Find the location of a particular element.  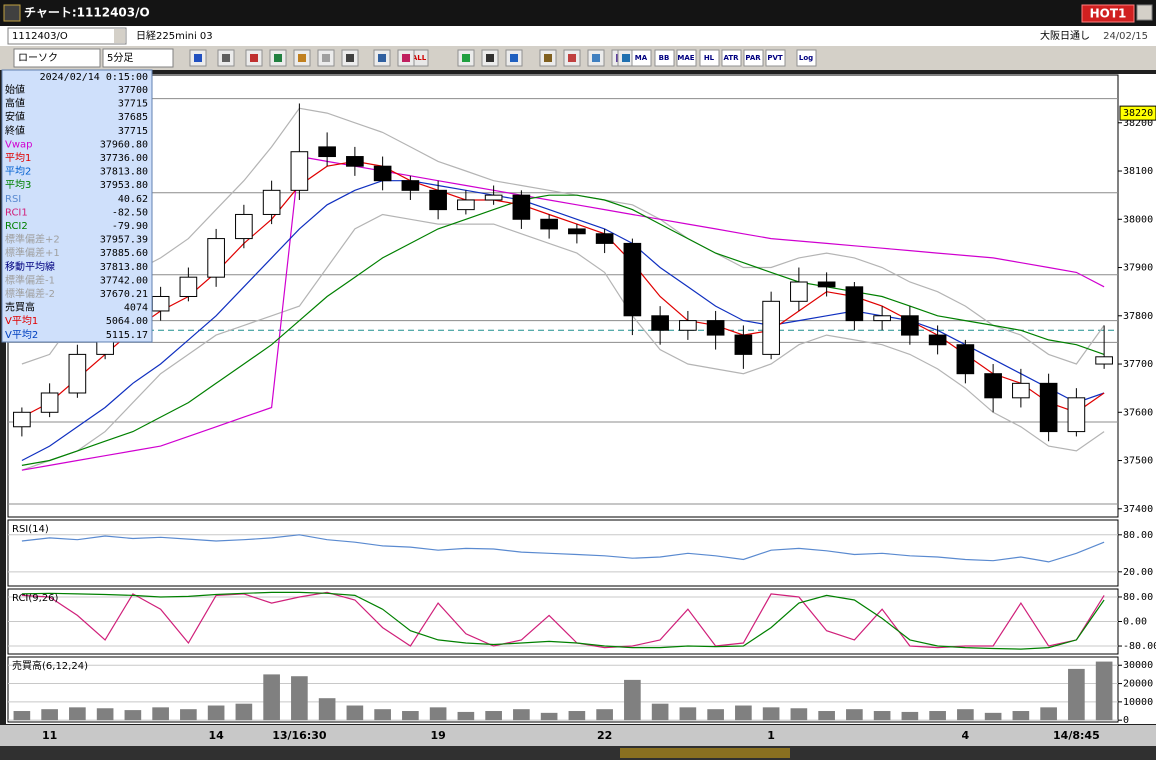

y-tick-label: 0 is located at coordinates (1126, 720).